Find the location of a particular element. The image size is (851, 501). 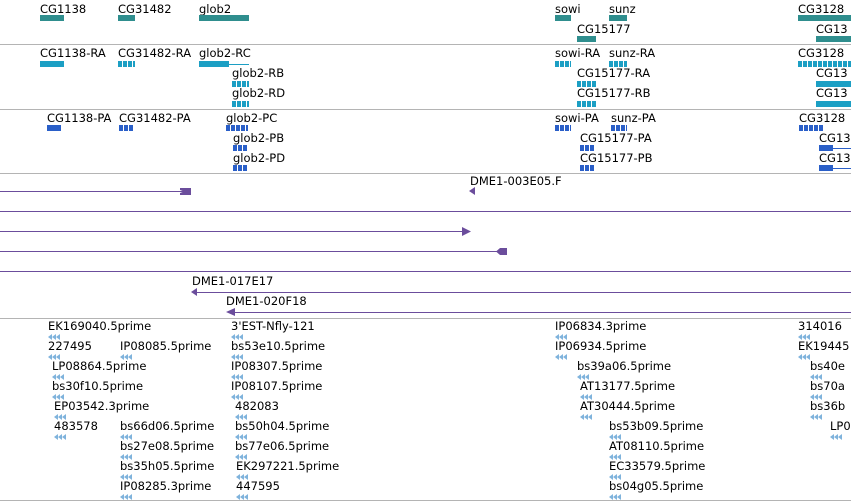

clone-label: DME1-020F18 is located at coordinates (266, 301).